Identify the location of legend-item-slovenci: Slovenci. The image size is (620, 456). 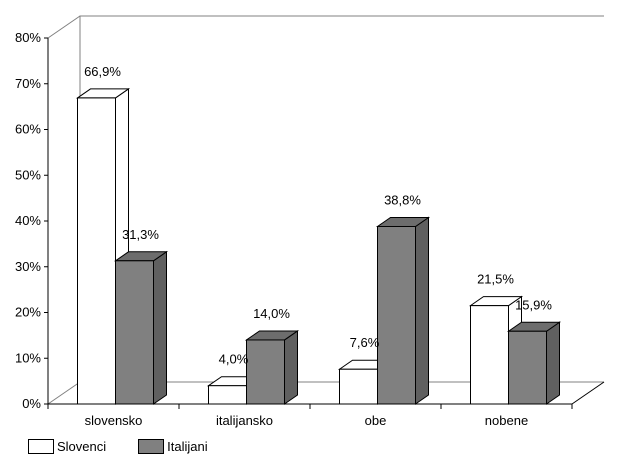
(67, 446).